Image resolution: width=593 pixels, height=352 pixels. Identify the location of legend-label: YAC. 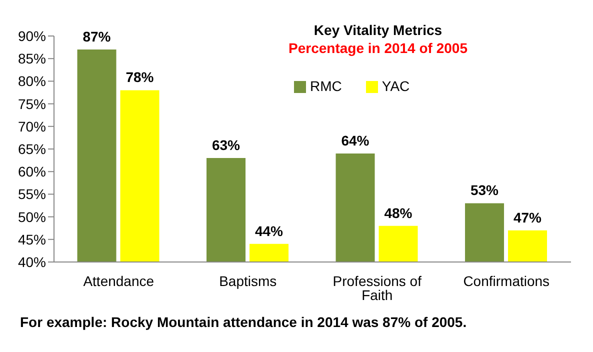
(396, 86).